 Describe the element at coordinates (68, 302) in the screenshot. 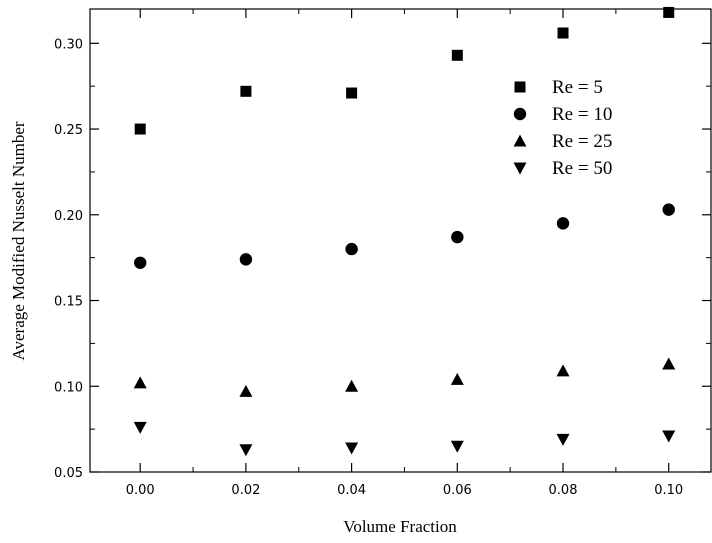

I see `y-tick-label: 0.15` at that location.